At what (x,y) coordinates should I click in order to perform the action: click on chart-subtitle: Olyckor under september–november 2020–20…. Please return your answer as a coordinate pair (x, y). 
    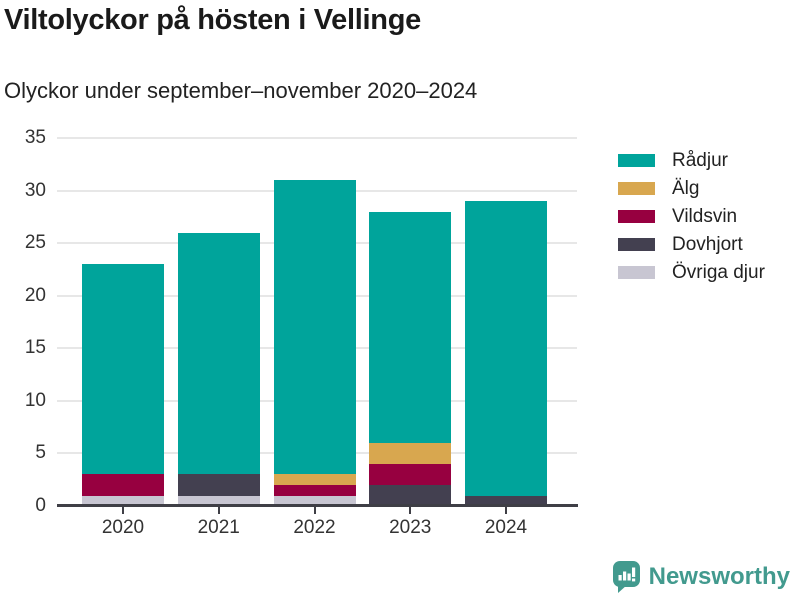
    Looking at the image, I should click on (241, 90).